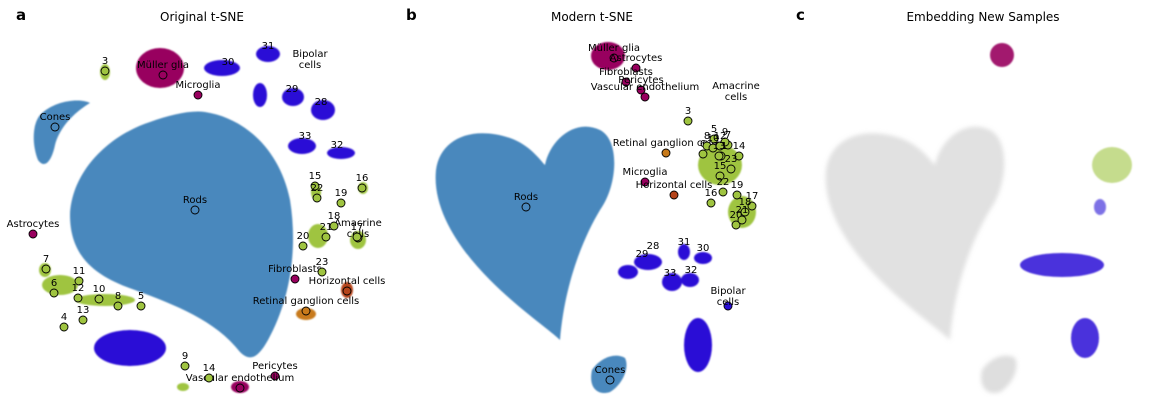 The image size is (1175, 418). I want to click on label-text: 5, so click(141, 296).